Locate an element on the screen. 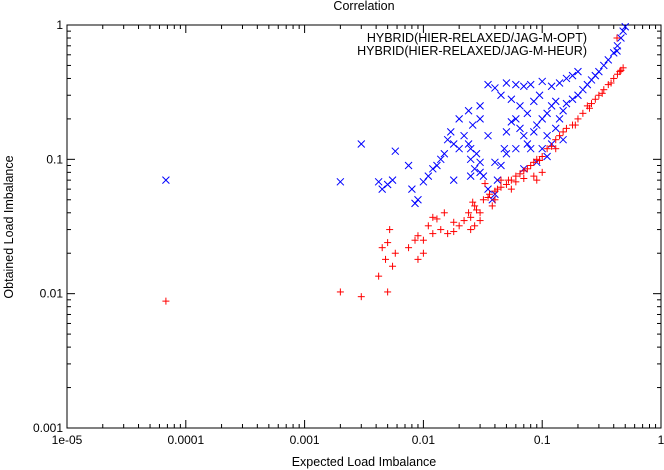  x-tick-label: 0.01 is located at coordinates (424, 440).